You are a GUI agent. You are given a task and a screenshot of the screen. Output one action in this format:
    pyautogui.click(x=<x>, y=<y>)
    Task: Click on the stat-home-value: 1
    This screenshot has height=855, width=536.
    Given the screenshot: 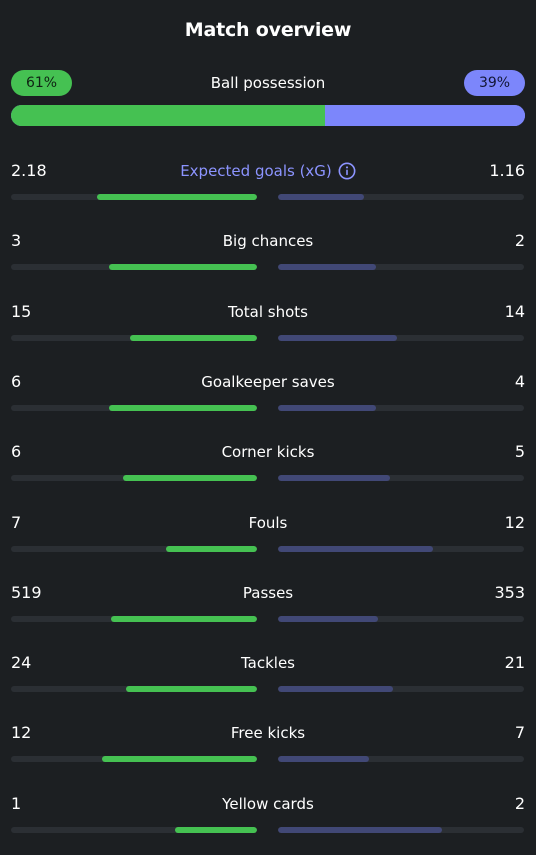 What is the action you would take?
    pyautogui.click(x=16, y=803)
    